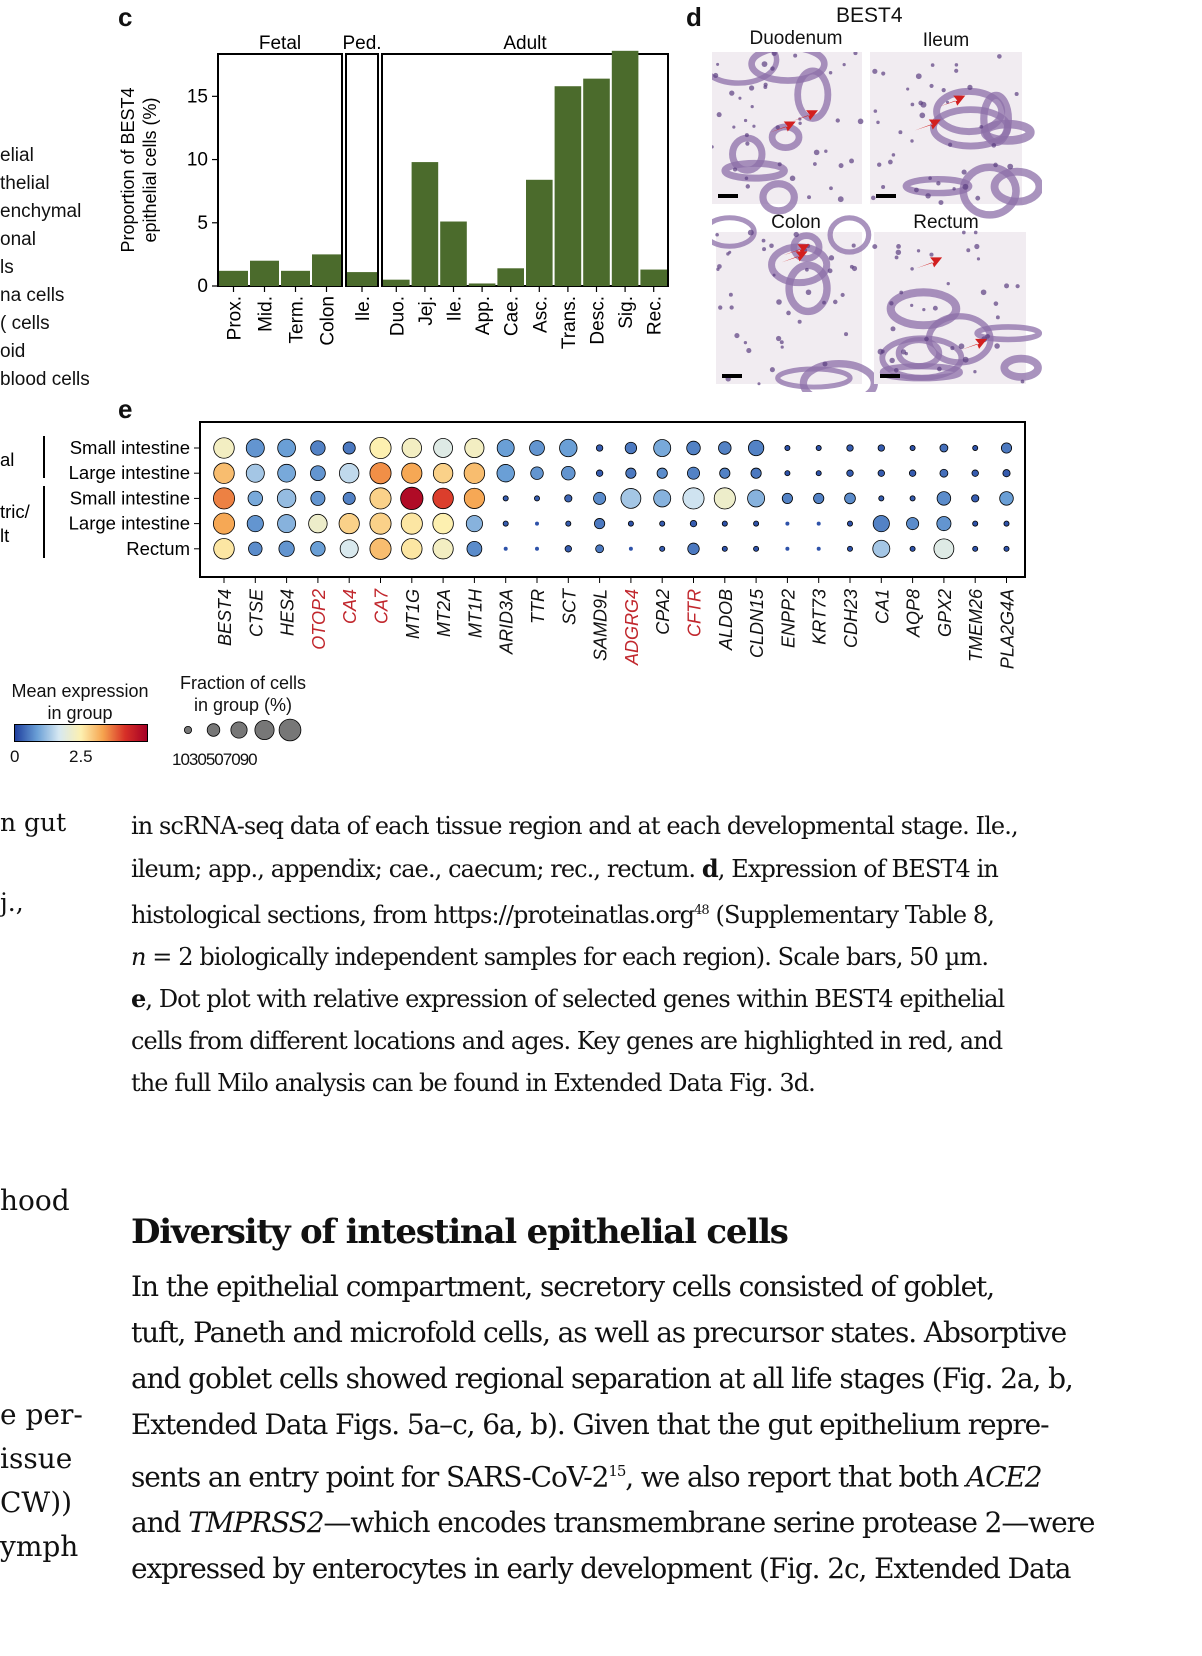  What do you see at coordinates (945, 613) in the screenshot?
I see `gene-label: GPX2` at bounding box center [945, 613].